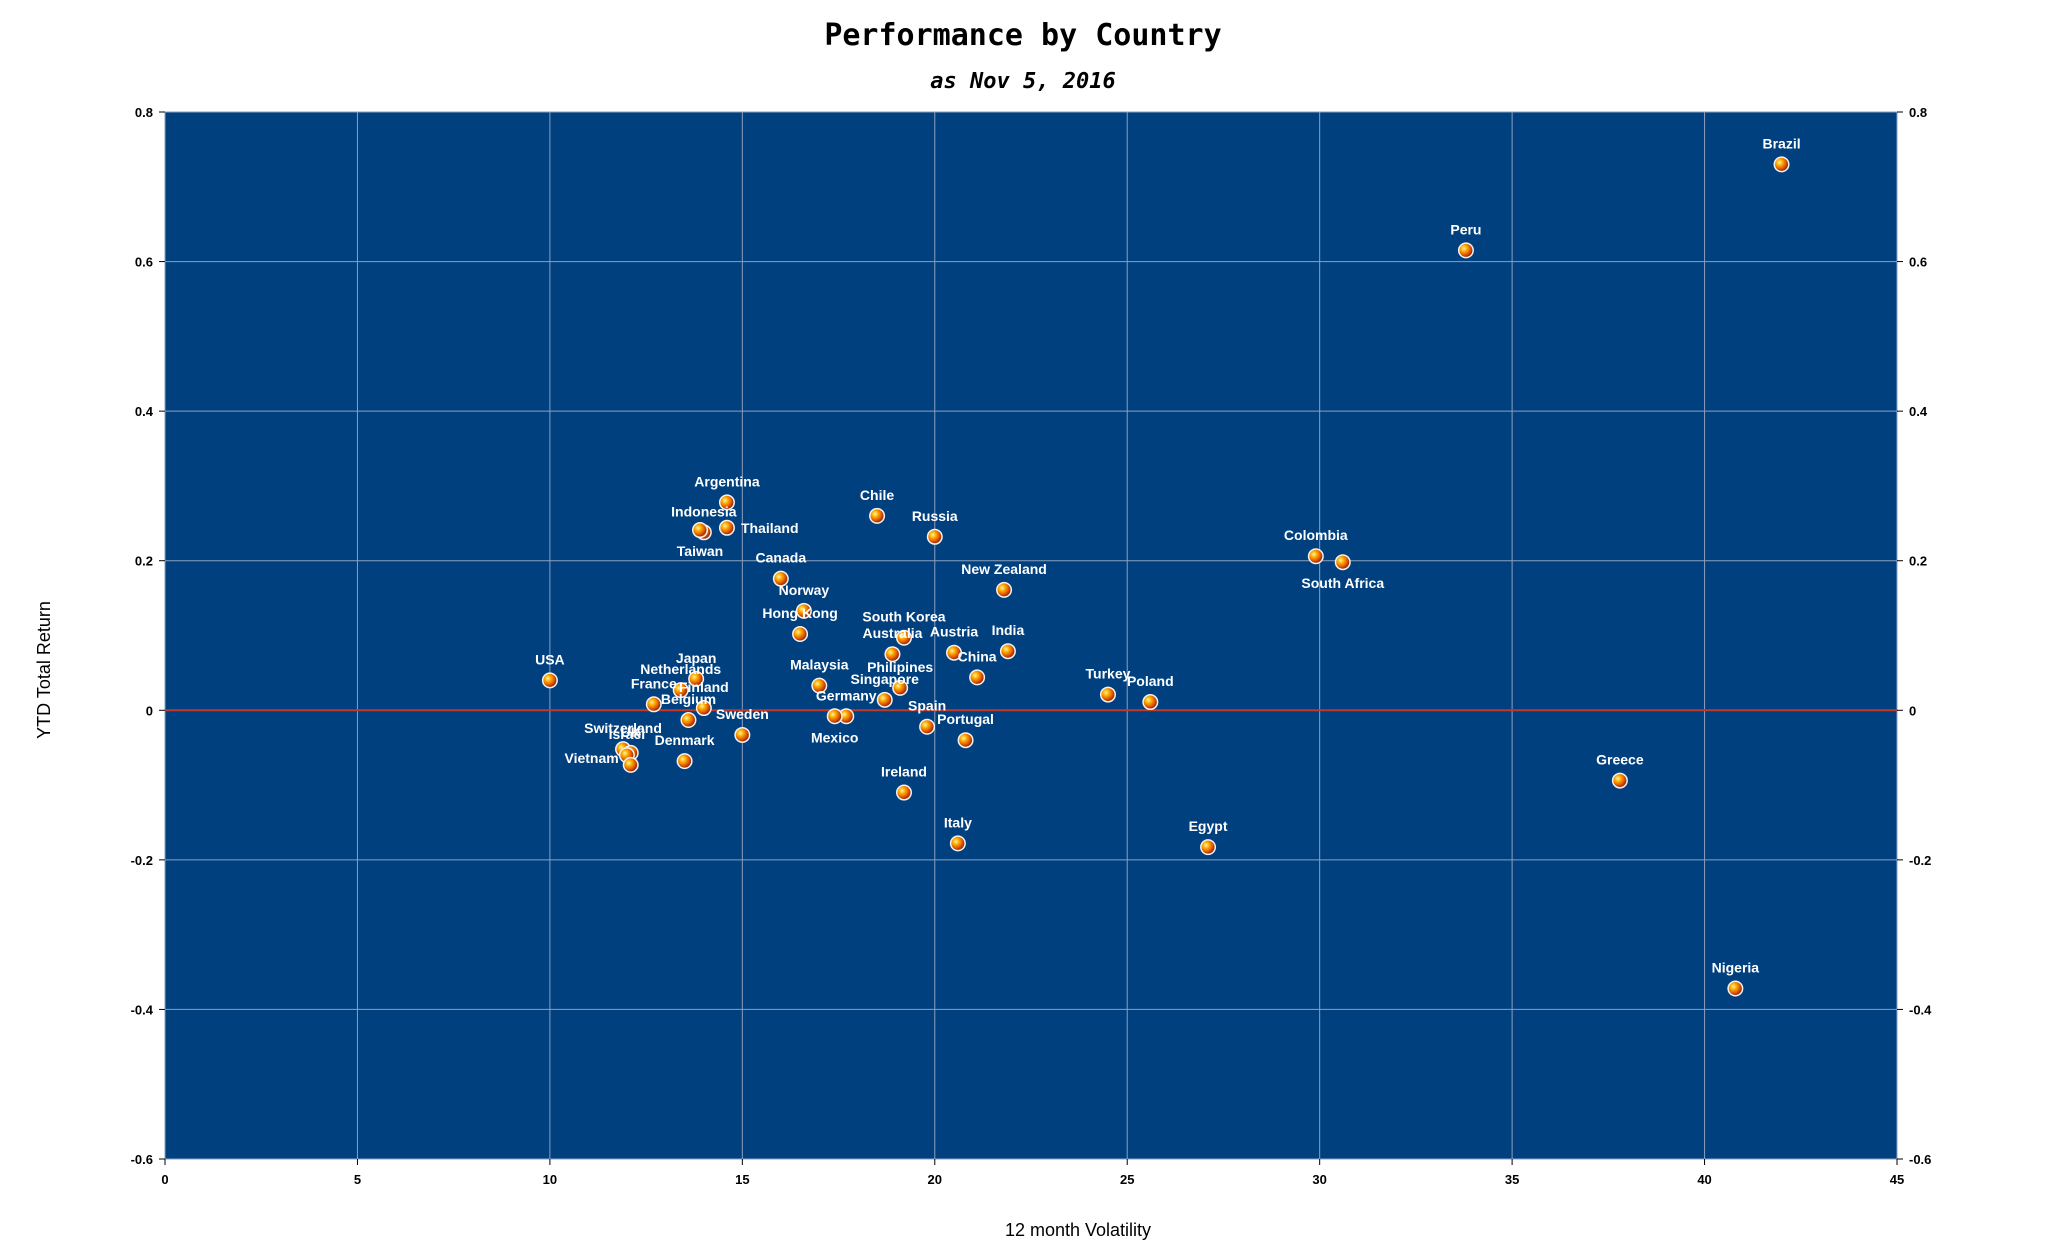 This screenshot has width=2046, height=1243. What do you see at coordinates (1108, 674) in the screenshot?
I see `point-label: Turkey` at bounding box center [1108, 674].